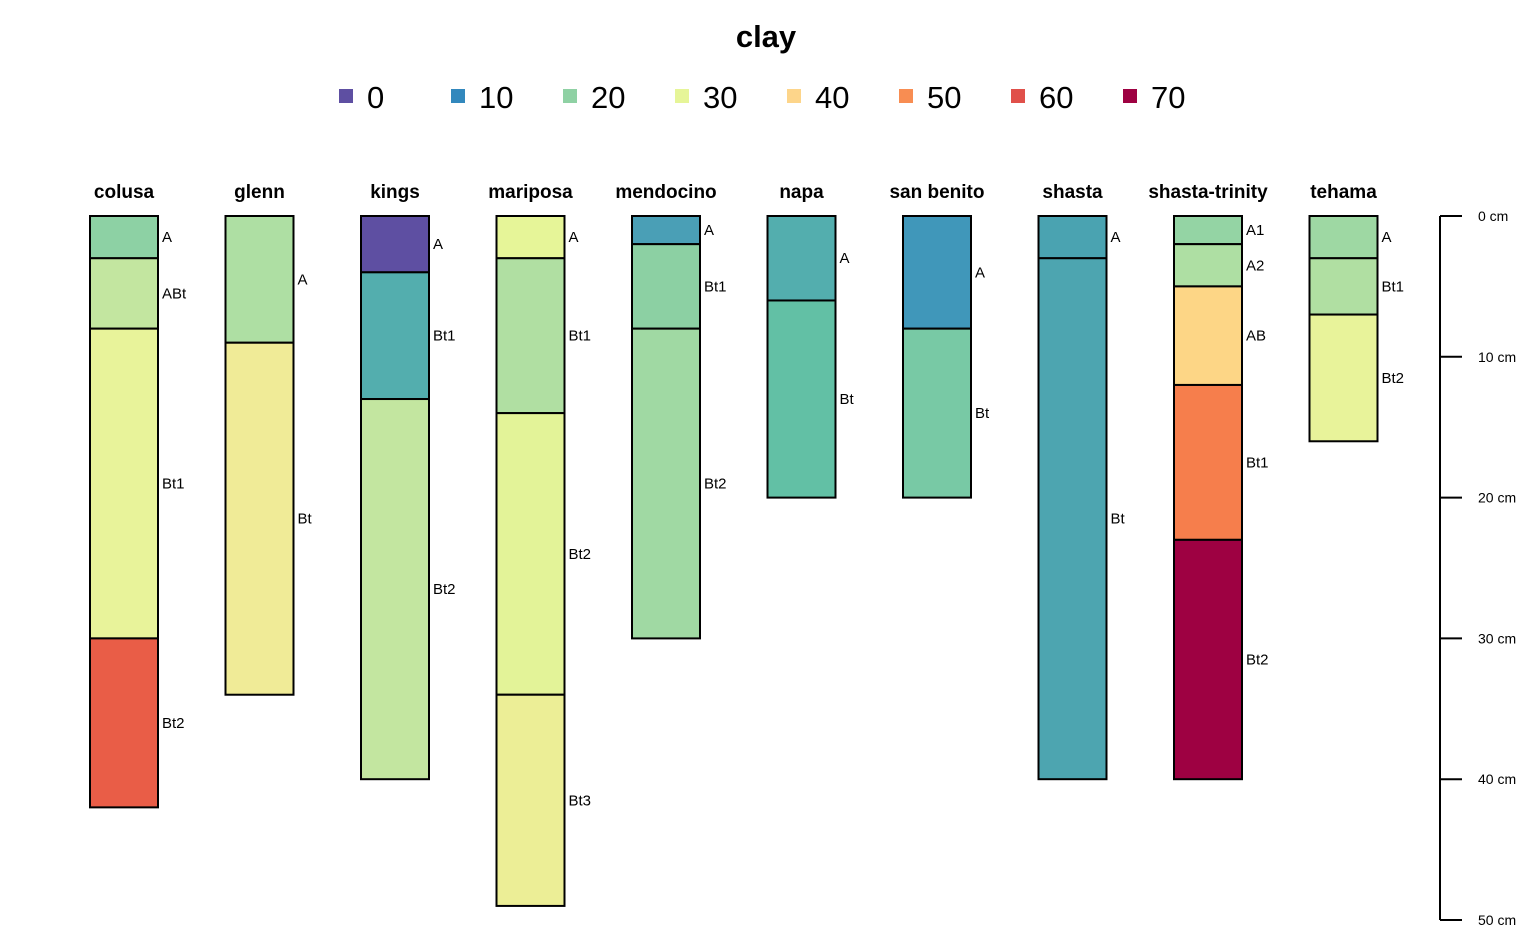 The width and height of the screenshot is (1536, 950). I want to click on horizon-label-colusa-Bt1: Bt1, so click(173, 484).